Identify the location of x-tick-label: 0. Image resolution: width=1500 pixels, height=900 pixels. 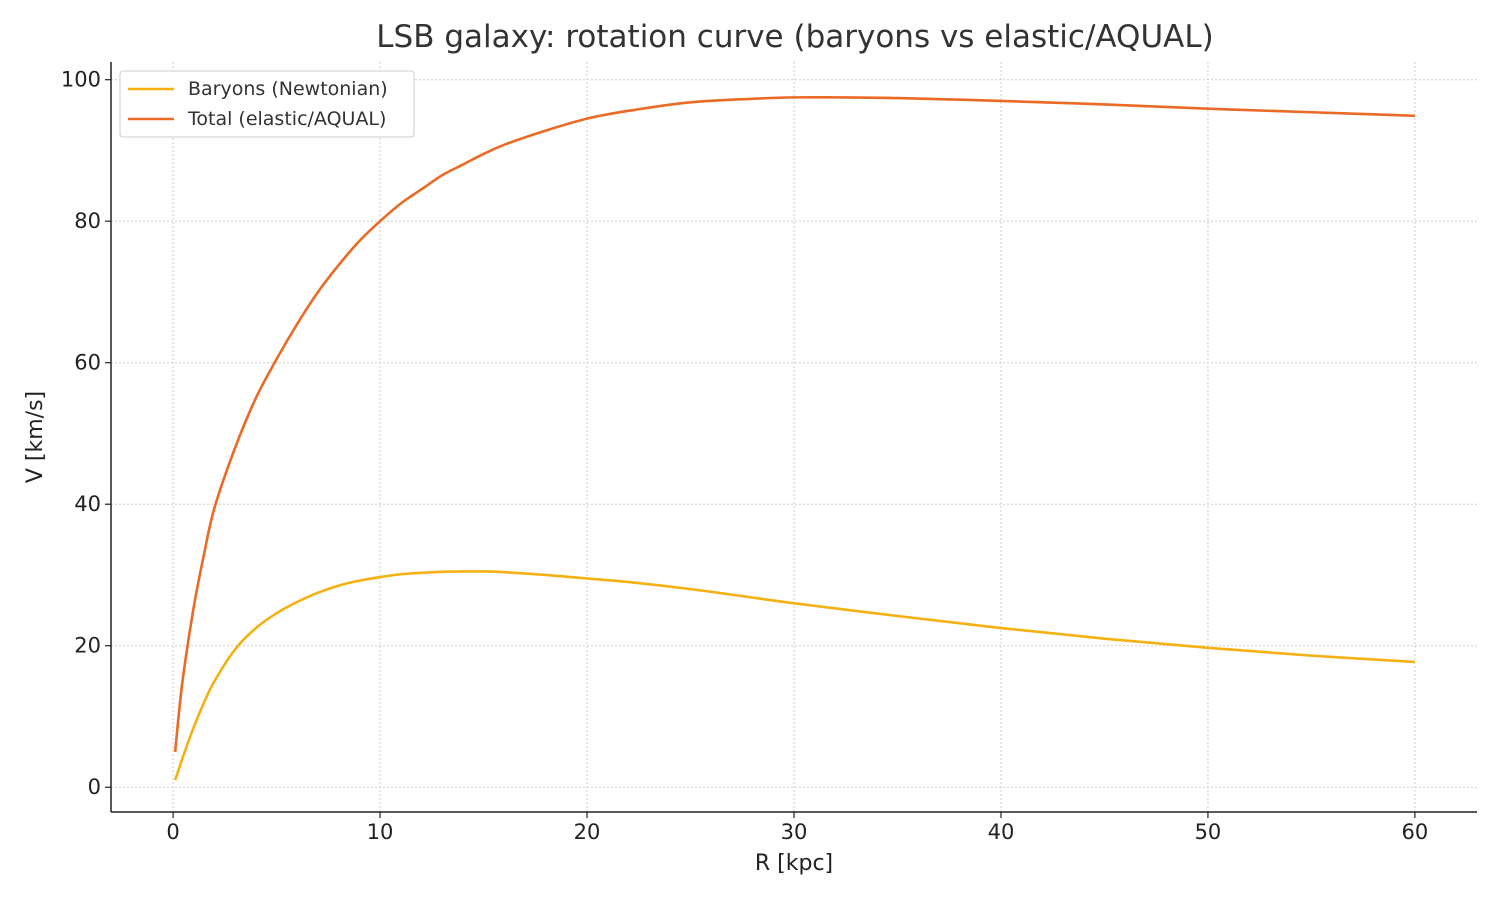
(172, 832).